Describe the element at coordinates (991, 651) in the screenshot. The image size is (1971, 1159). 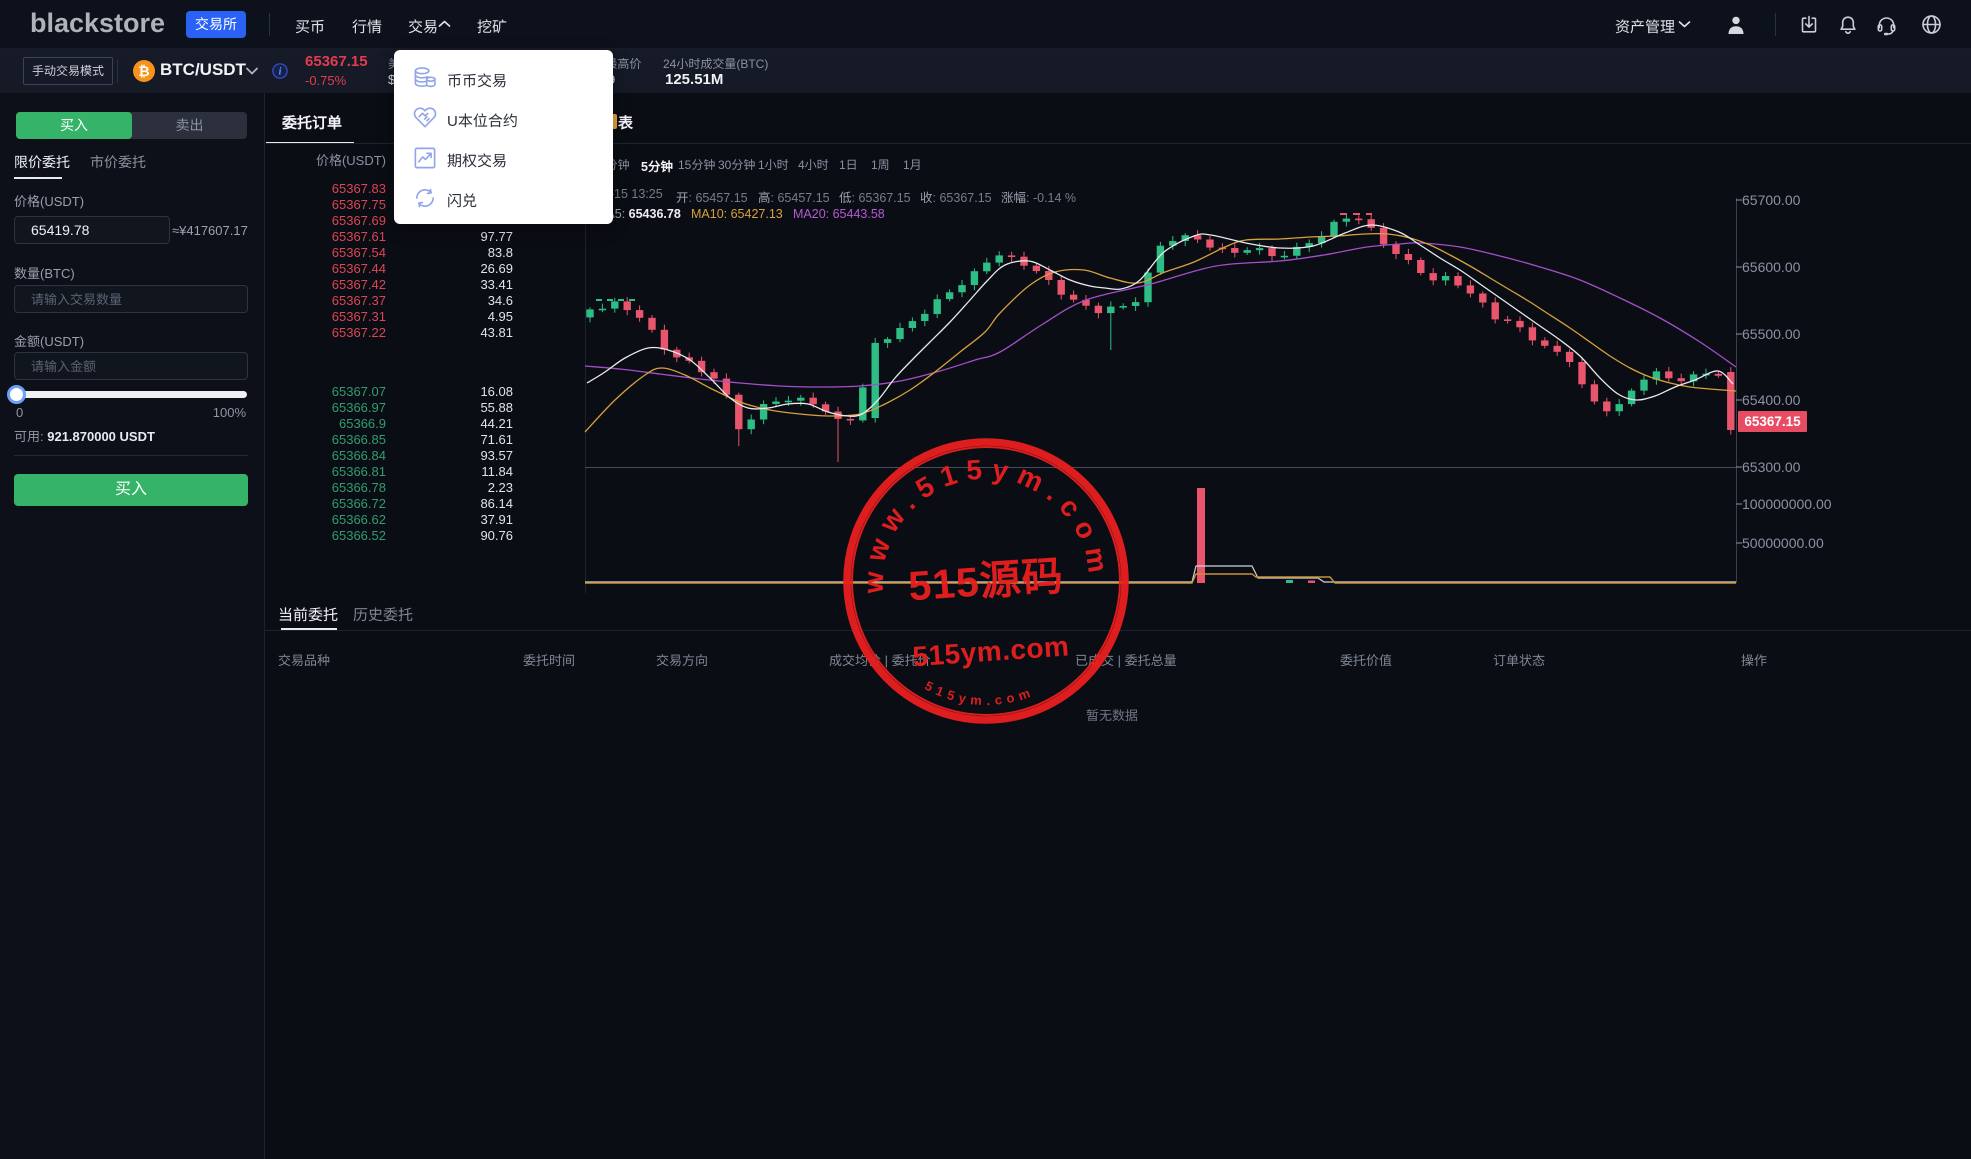
I see `svg-text: 515ym.com` at that location.